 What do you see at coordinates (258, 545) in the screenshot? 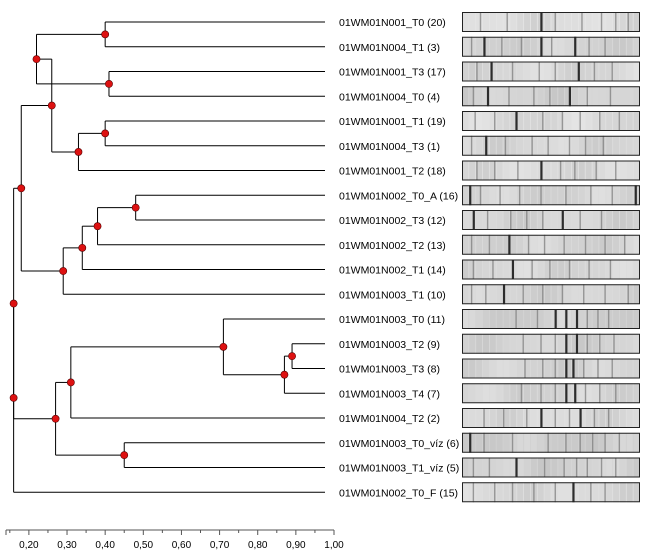
I see `axis-tick-label: 0,80` at bounding box center [258, 545].